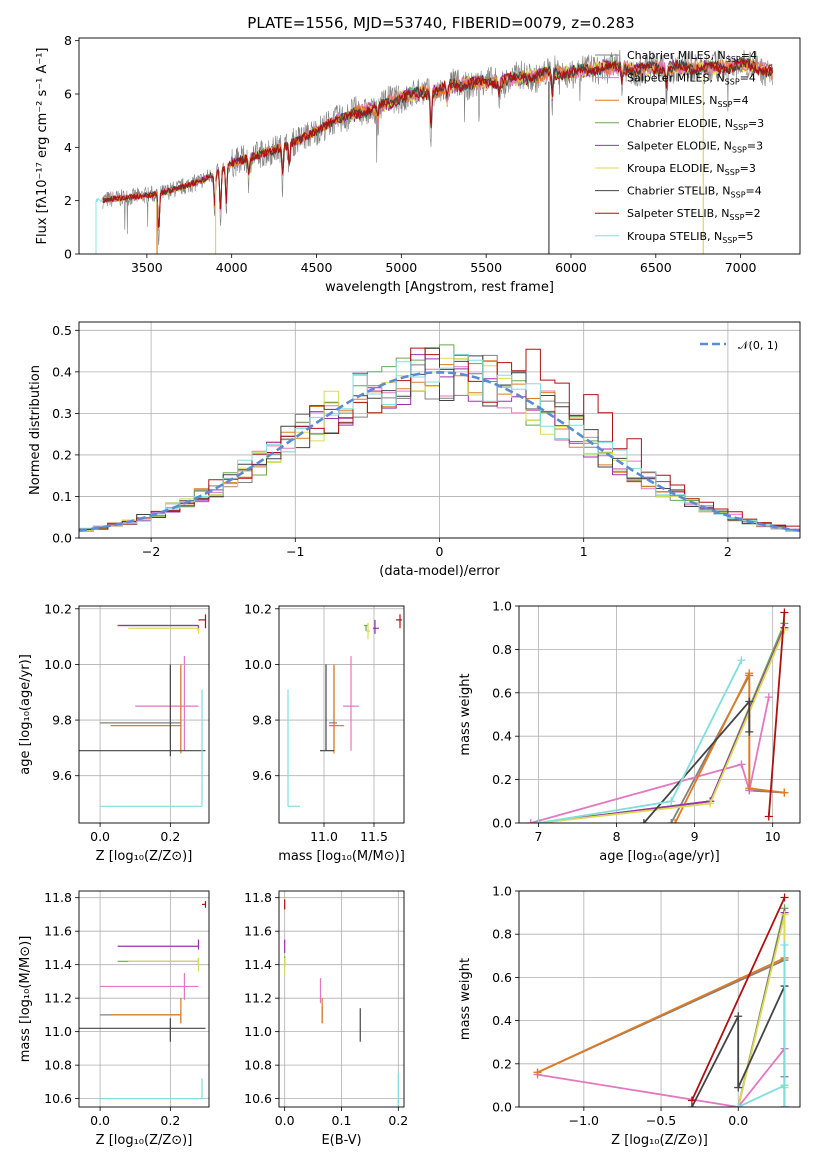 Image resolution: width=819 pixels, height=1170 pixels. Describe the element at coordinates (144, 1140) in the screenshot. I see `mass_vs_Z-x-axis-label: Z [log₁₀(Z/Z⊙)]` at that location.